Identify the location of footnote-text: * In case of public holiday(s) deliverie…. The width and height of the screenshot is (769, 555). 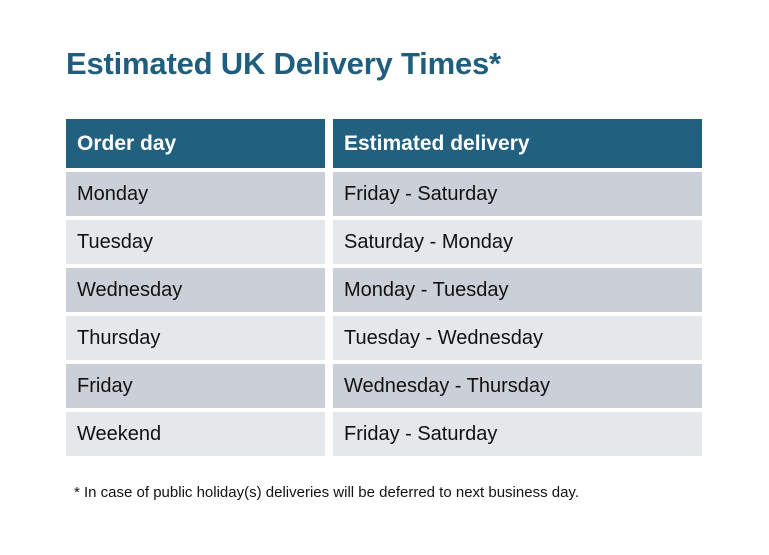
(326, 492).